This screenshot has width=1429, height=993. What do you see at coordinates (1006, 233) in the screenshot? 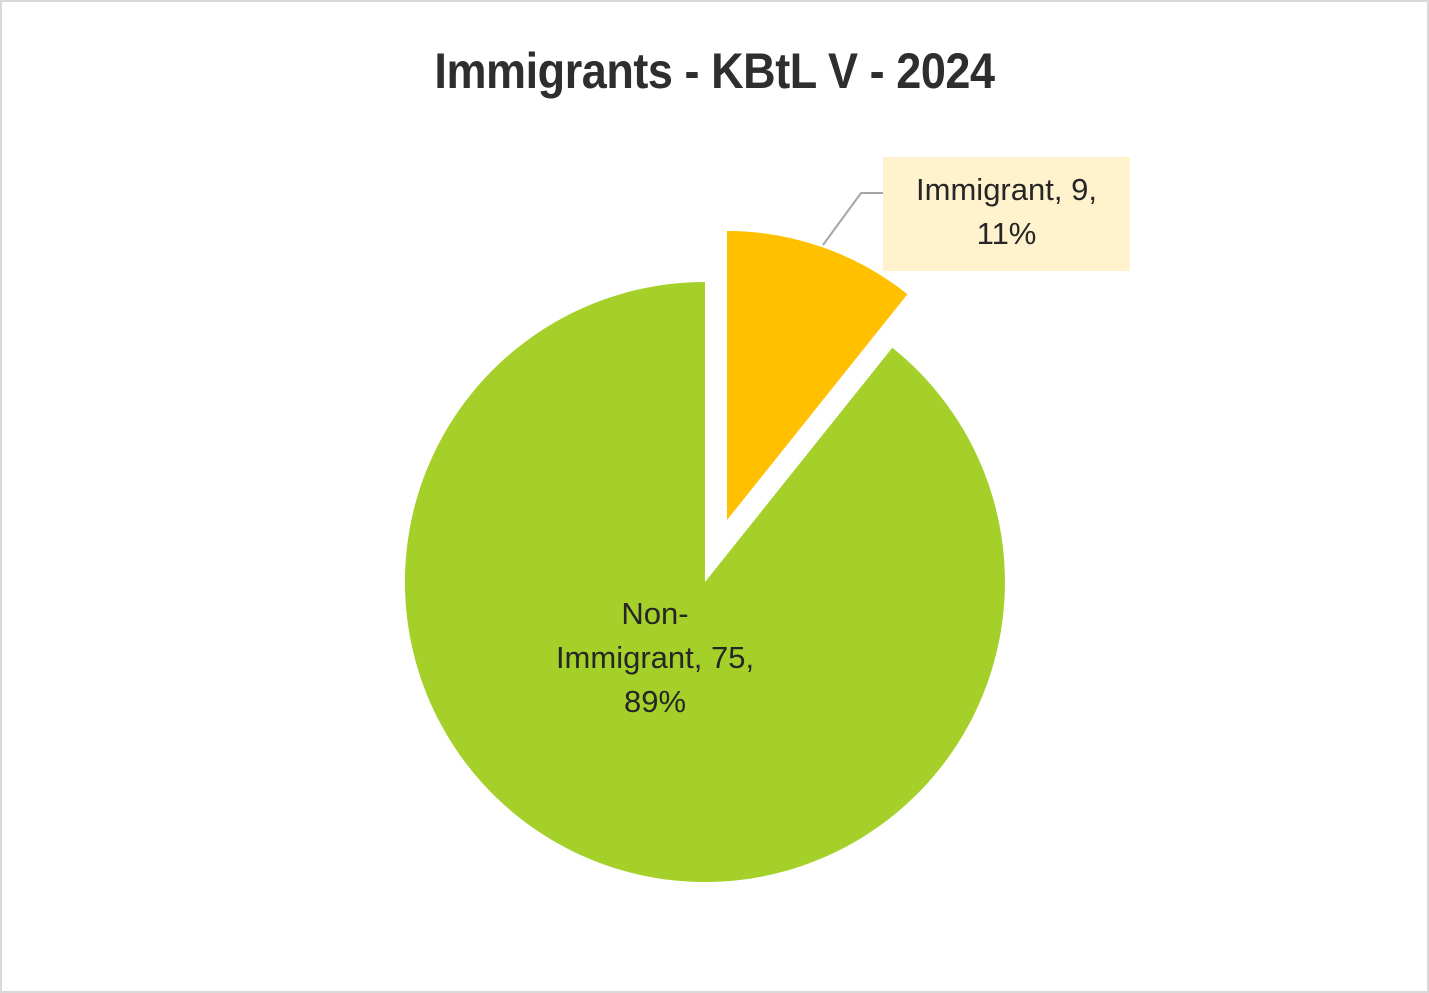
I see `data-label-immigrant-line2: 11%` at bounding box center [1006, 233].